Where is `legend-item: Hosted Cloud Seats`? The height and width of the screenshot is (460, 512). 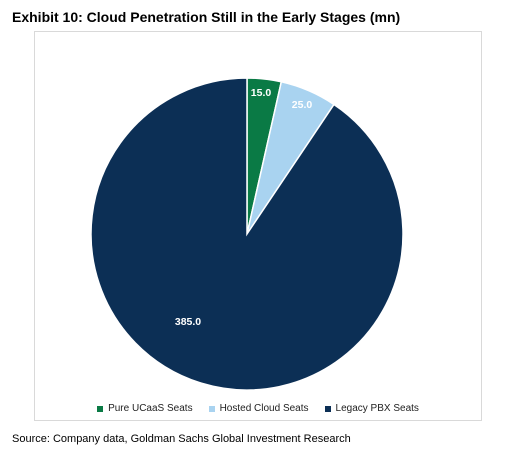 legend-item: Hosted Cloud Seats is located at coordinates (258, 408).